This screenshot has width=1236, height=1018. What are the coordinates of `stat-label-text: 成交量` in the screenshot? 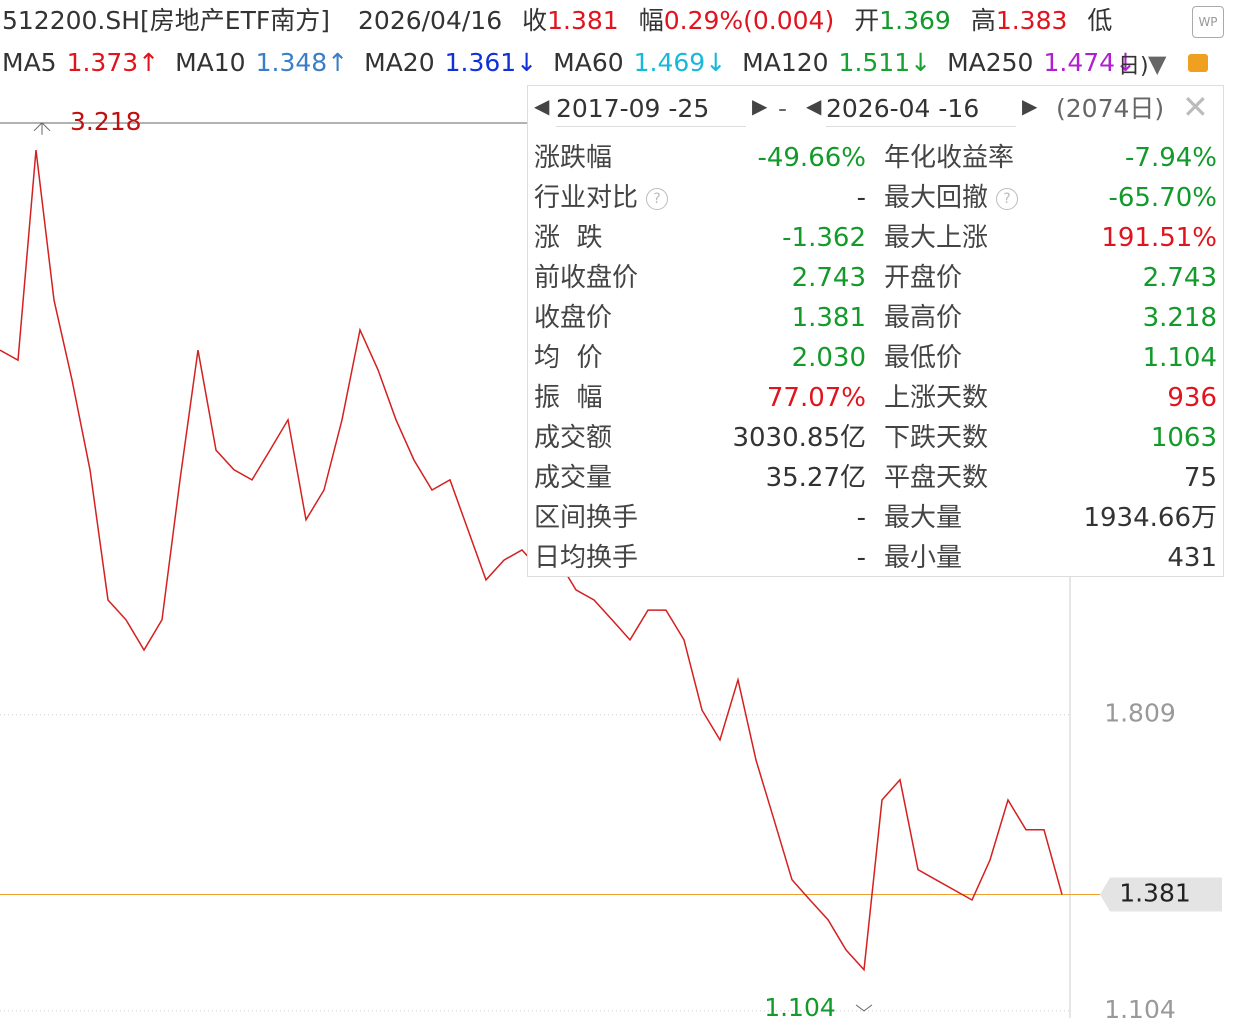 It's located at (573, 478).